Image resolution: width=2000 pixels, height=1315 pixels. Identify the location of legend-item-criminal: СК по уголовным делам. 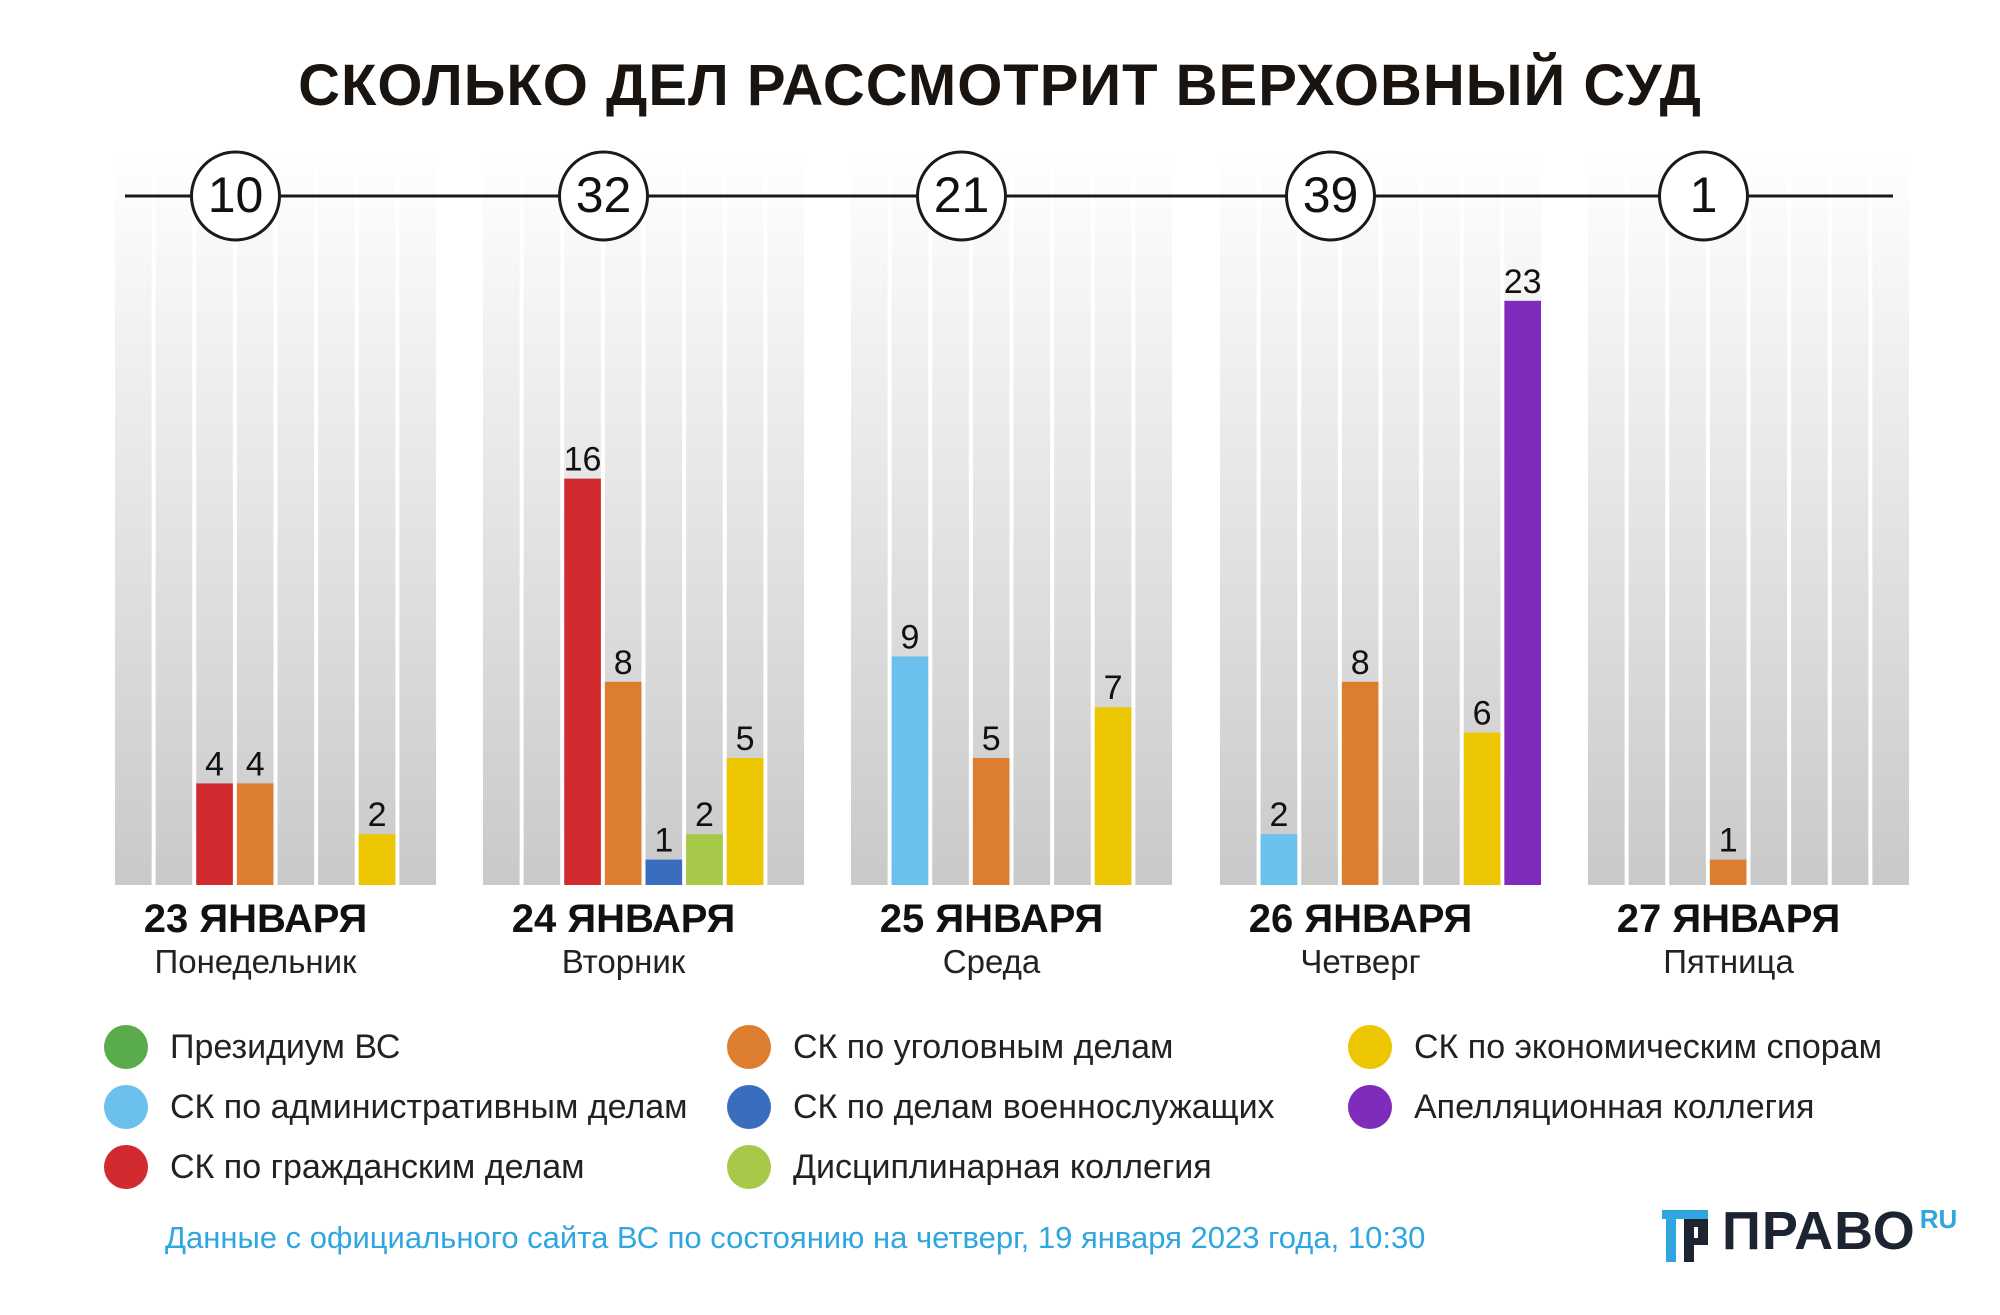
(950, 1047).